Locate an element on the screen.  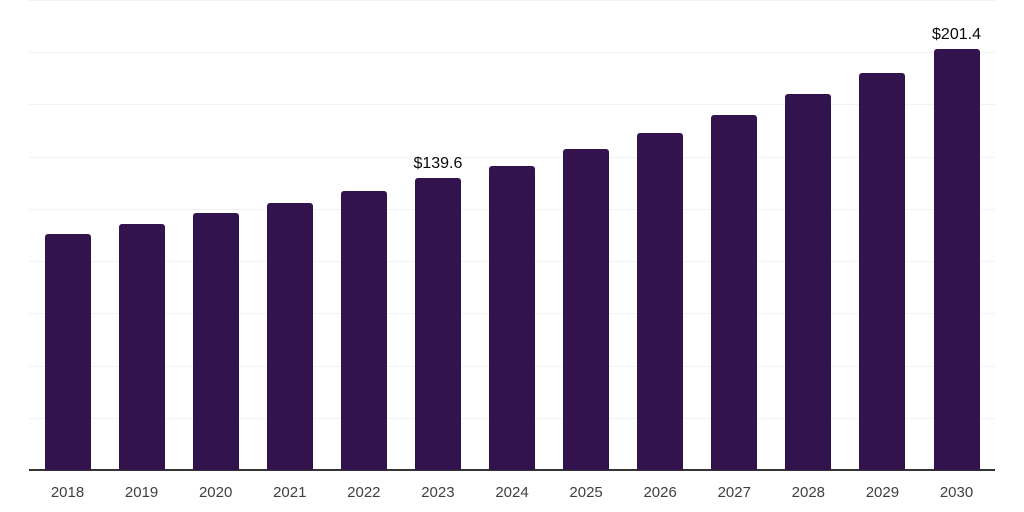
bar-2028 is located at coordinates (808, 282).